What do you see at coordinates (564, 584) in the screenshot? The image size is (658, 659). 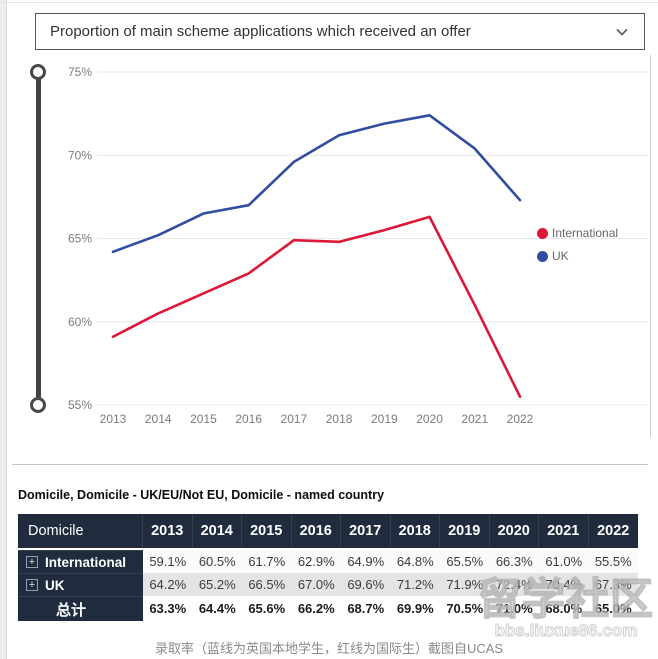 I see `table-cell: 70.4%` at bounding box center [564, 584].